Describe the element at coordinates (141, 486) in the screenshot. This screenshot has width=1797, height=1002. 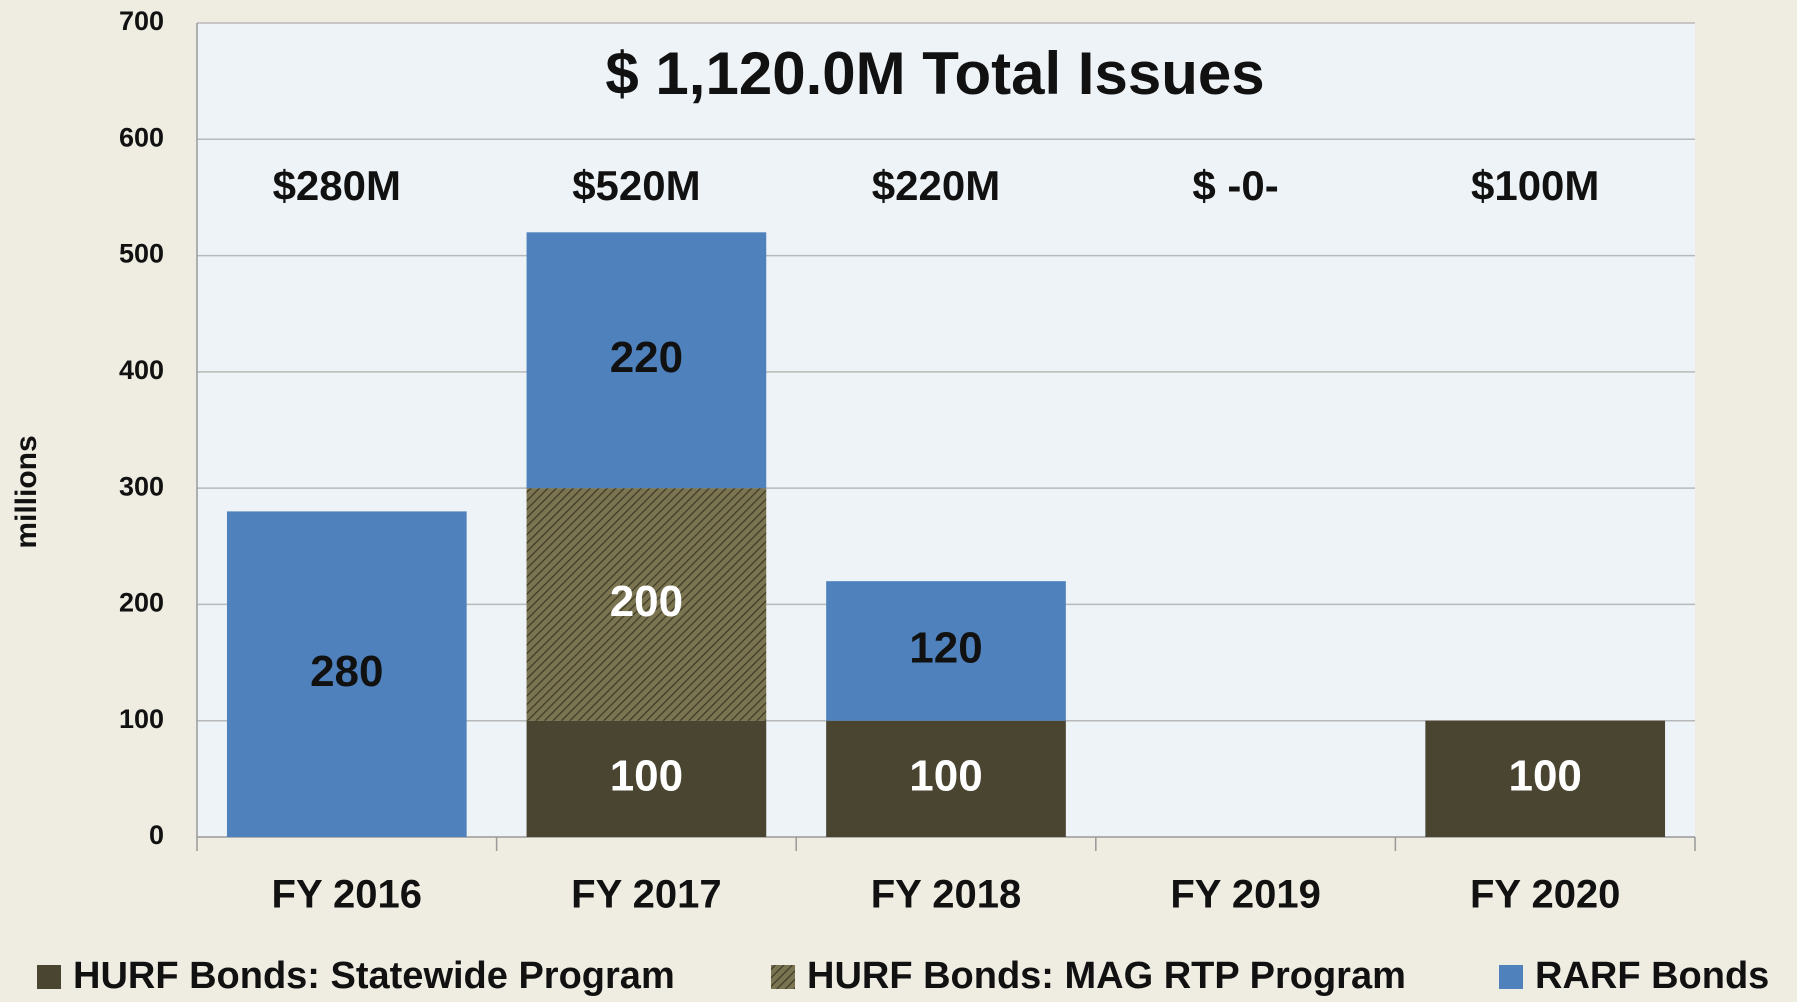
I see `y-tick-label: 300` at that location.